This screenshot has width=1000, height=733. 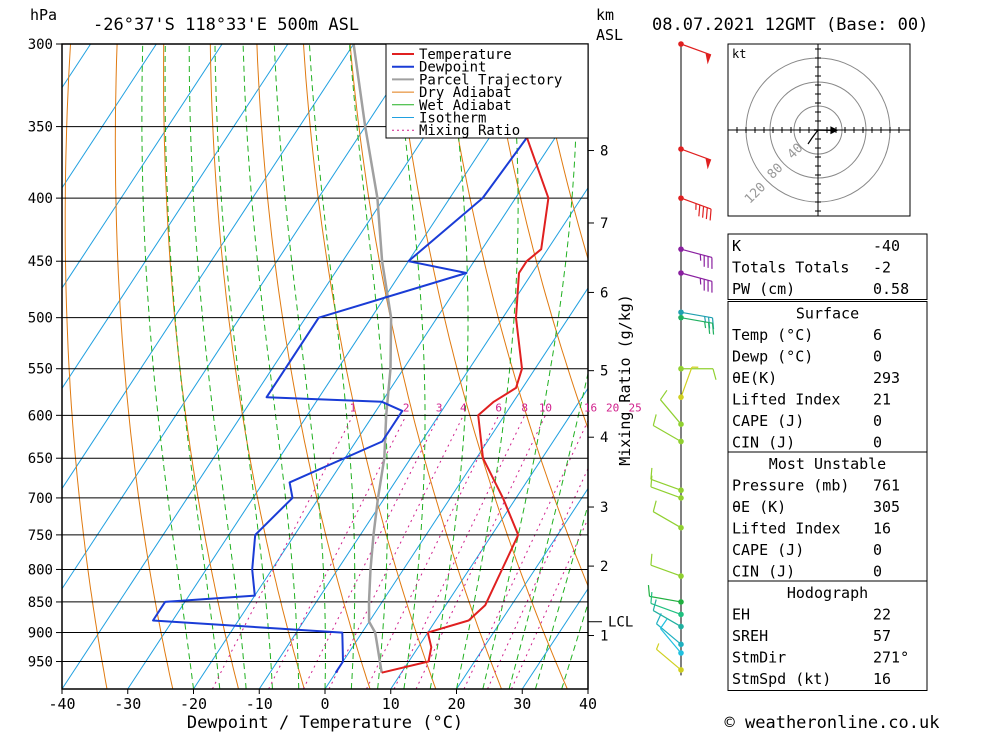 I want to click on index-section-title: Surface, so click(x=827, y=314).